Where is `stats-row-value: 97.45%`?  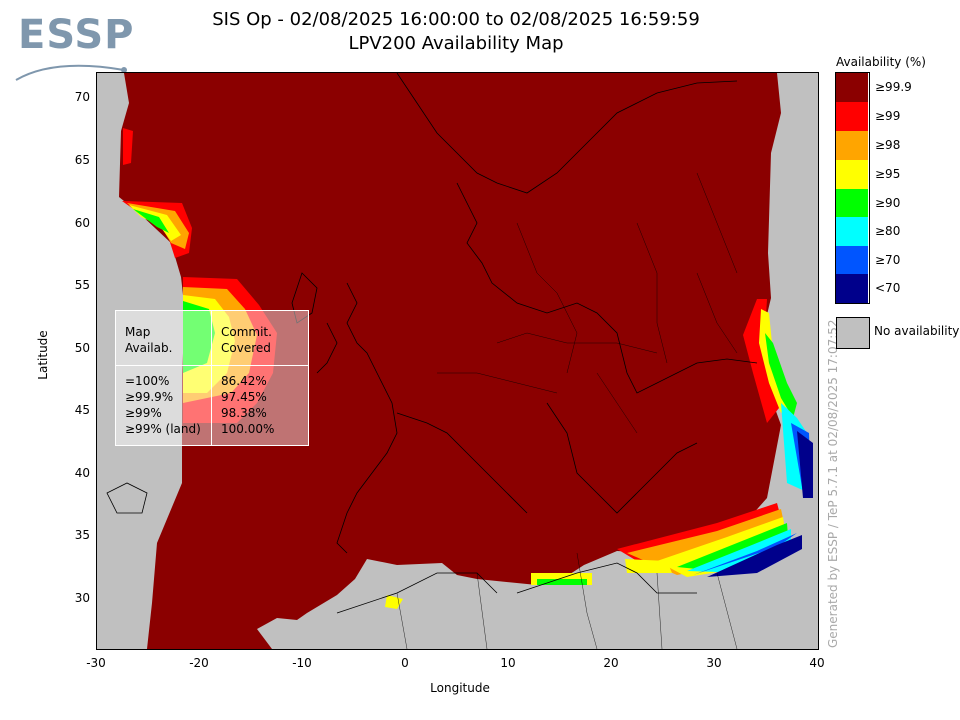
stats-row-value: 97.45% is located at coordinates (244, 397).